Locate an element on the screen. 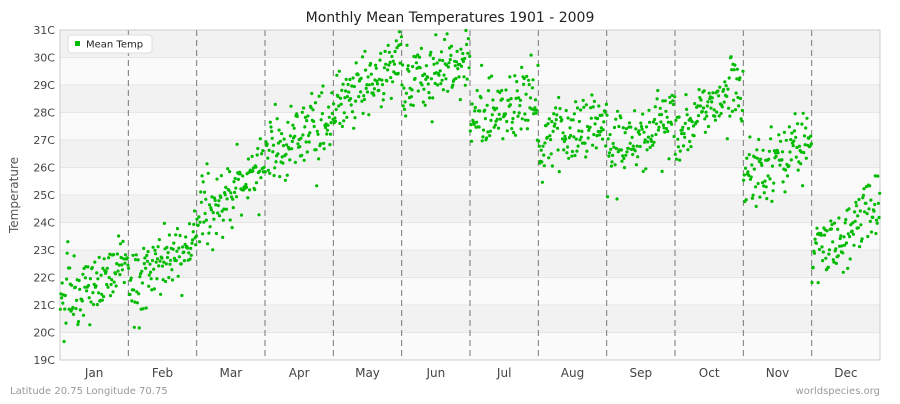 This screenshot has width=900, height=404. background-band is located at coordinates (470, 319).